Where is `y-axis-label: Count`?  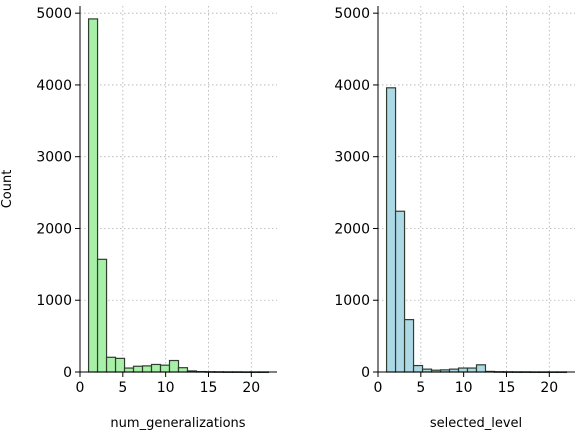
y-axis-label: Count is located at coordinates (7, 189).